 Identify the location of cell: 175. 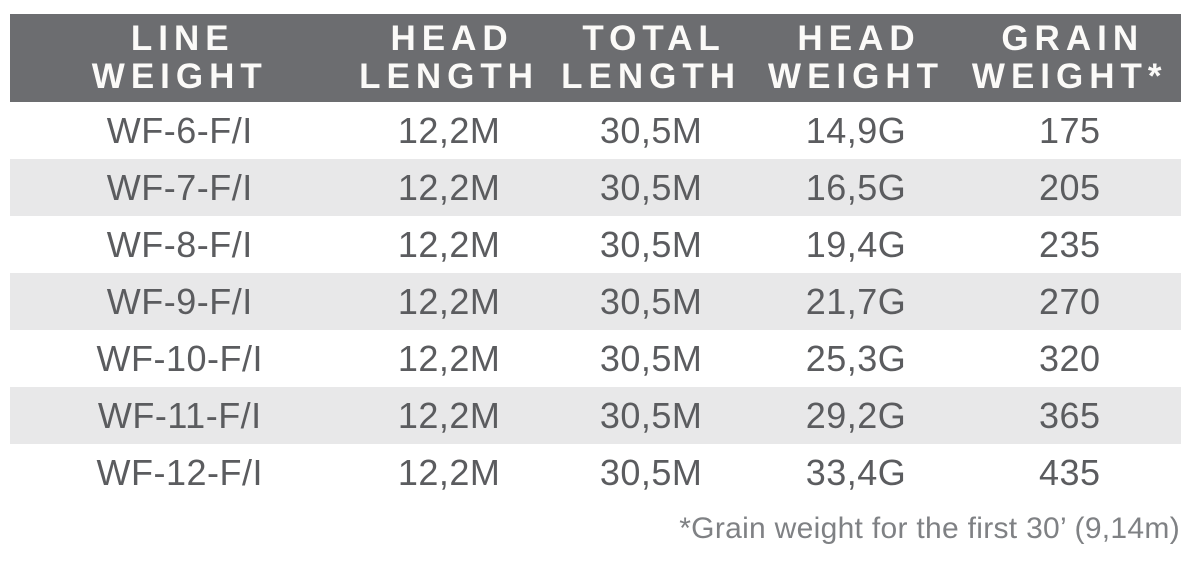
(1069, 130).